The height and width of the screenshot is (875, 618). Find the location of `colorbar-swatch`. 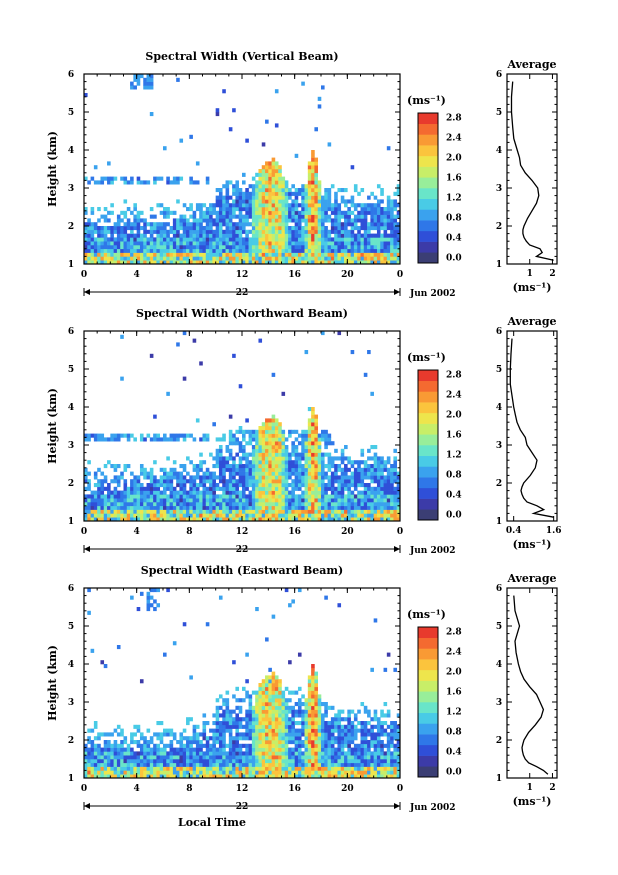

colorbar-swatch is located at coordinates (428, 483).